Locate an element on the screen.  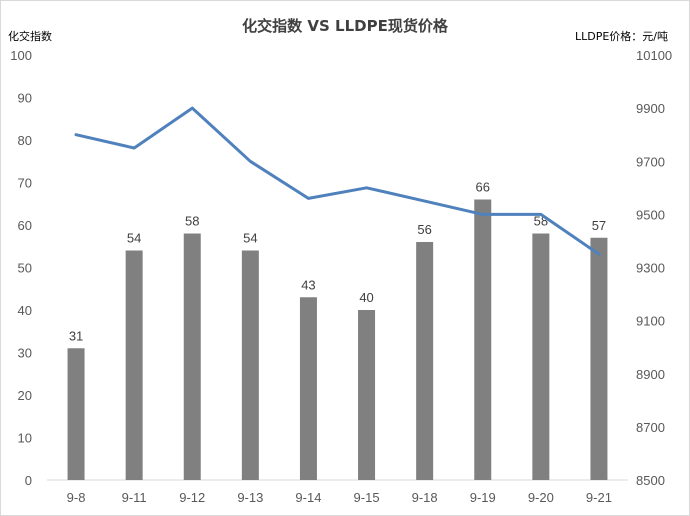
bar-data-label: 56 is located at coordinates (424, 229).